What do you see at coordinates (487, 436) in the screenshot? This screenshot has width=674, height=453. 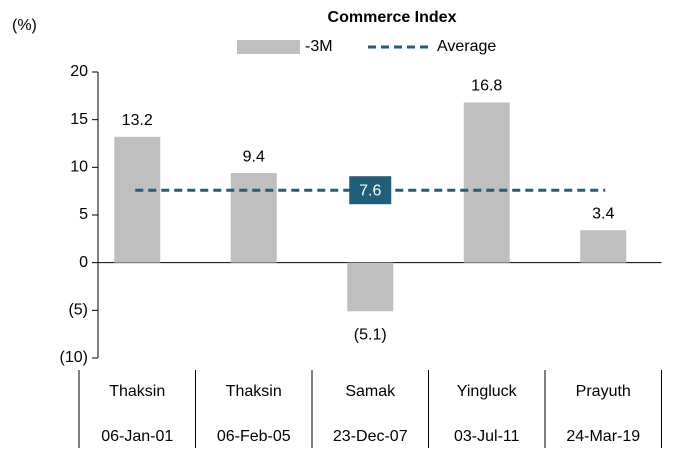 I see `x-tick-date: 03-Jul-11` at bounding box center [487, 436].